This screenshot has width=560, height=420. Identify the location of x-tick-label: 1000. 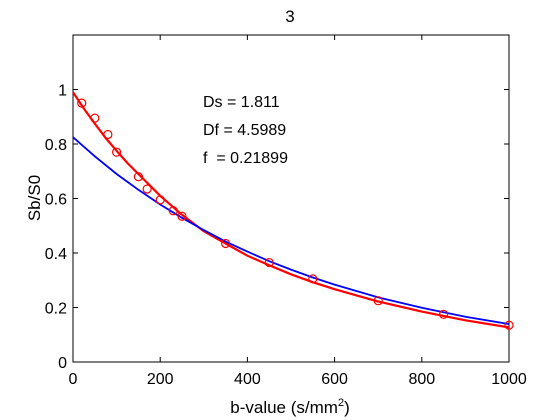
(509, 379).